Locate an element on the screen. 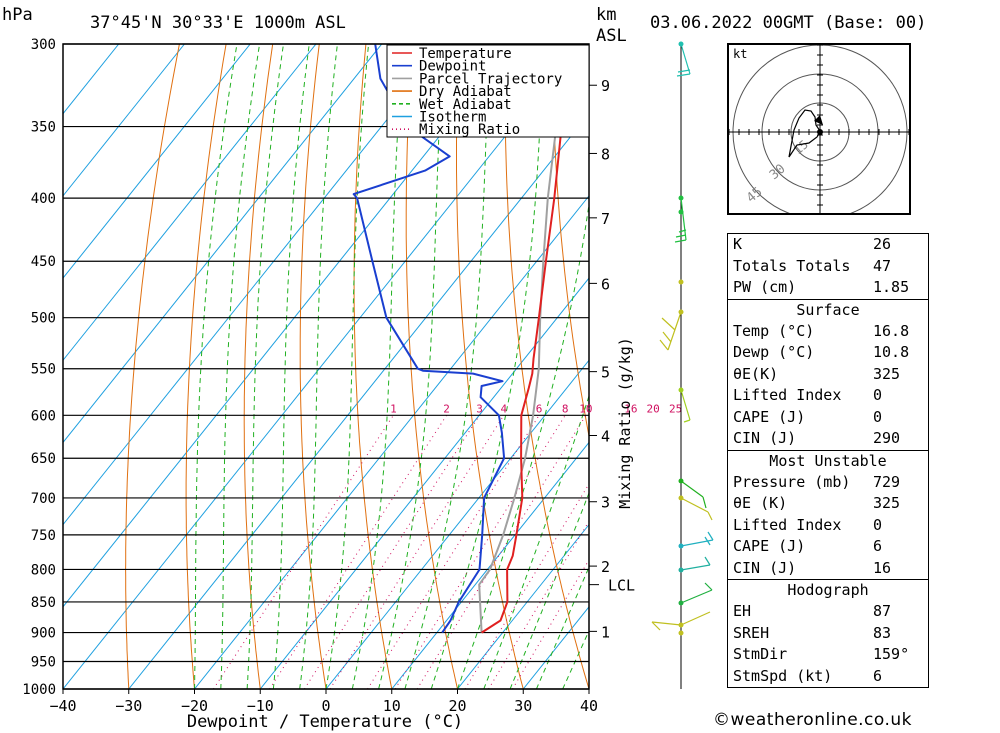  hodograph: kt 15 30 45 is located at coordinates (819, 131).